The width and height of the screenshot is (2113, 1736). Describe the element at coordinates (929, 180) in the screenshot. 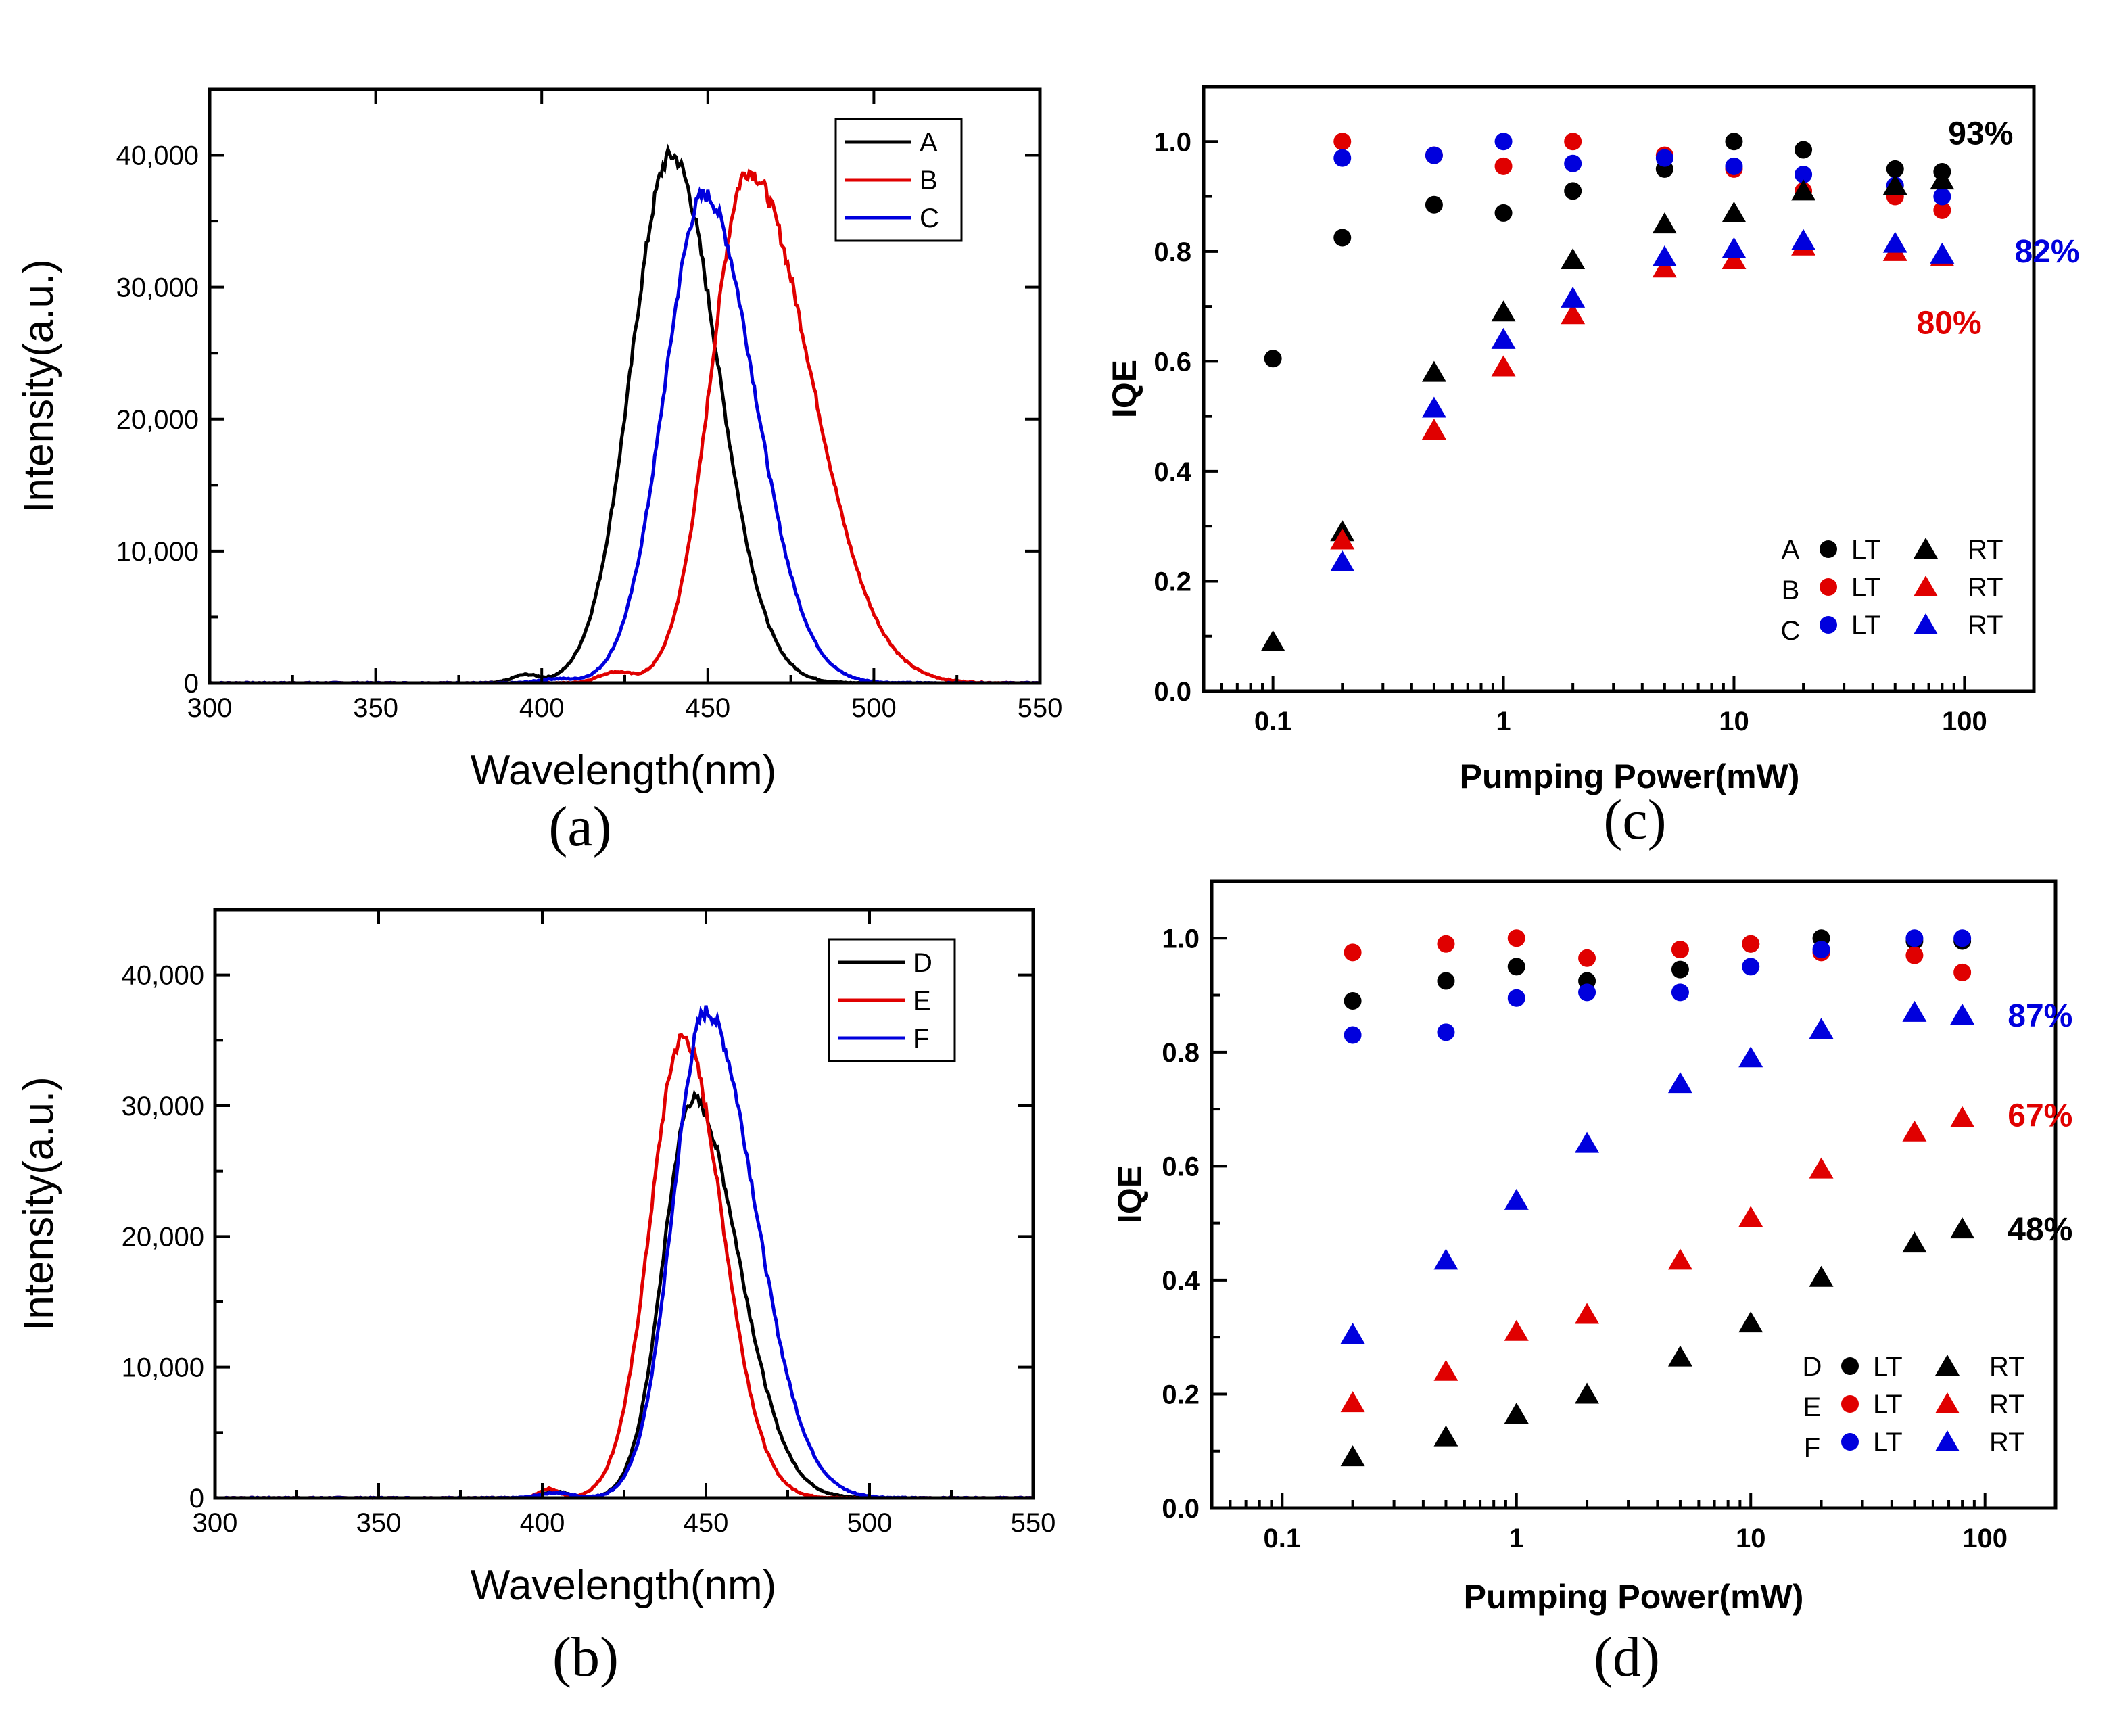

I see `legend-label-B: B` at that location.